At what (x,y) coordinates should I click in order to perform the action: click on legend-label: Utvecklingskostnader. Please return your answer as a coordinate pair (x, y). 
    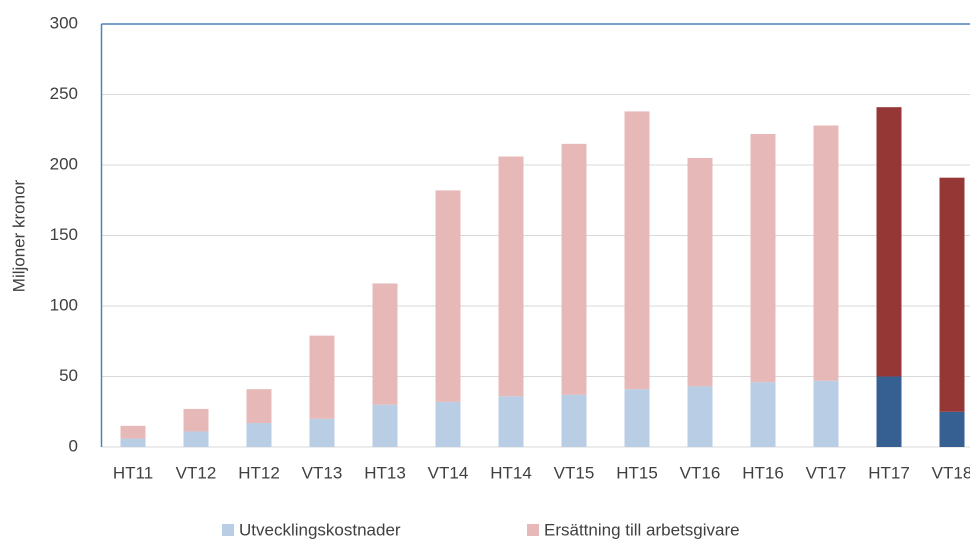
    Looking at the image, I should click on (320, 529).